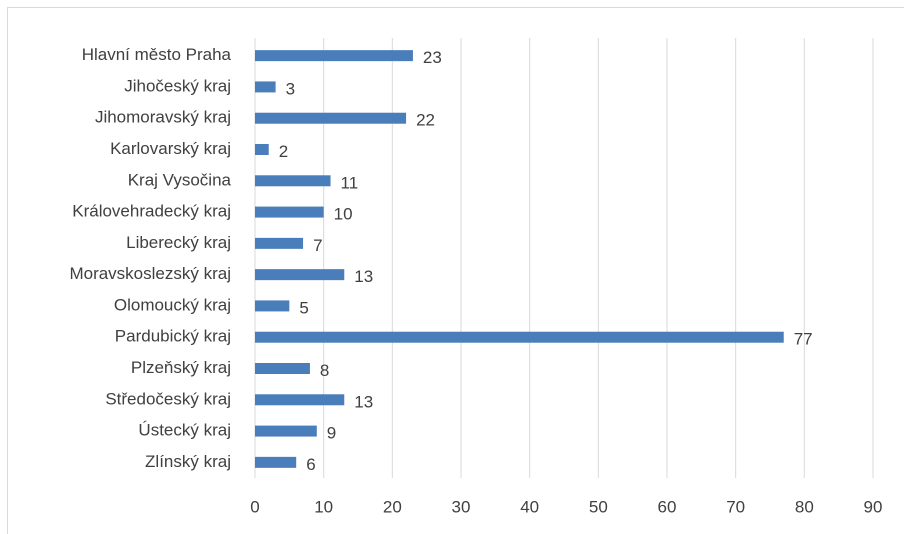 The image size is (904, 534). Describe the element at coordinates (188, 461) in the screenshot. I see `y-tick-label: Zlínský kraj` at that location.